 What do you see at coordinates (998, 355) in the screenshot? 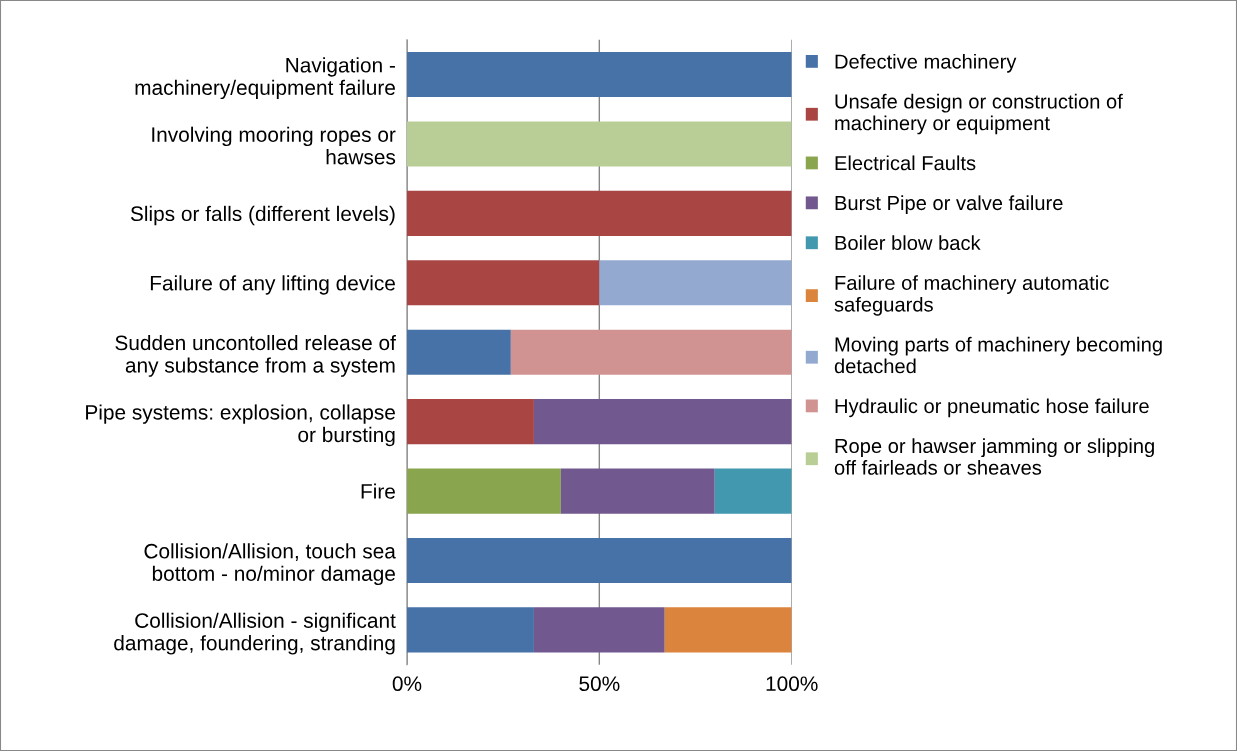
I see `legend-label: Moving parts of machinery becoming detached` at bounding box center [998, 355].